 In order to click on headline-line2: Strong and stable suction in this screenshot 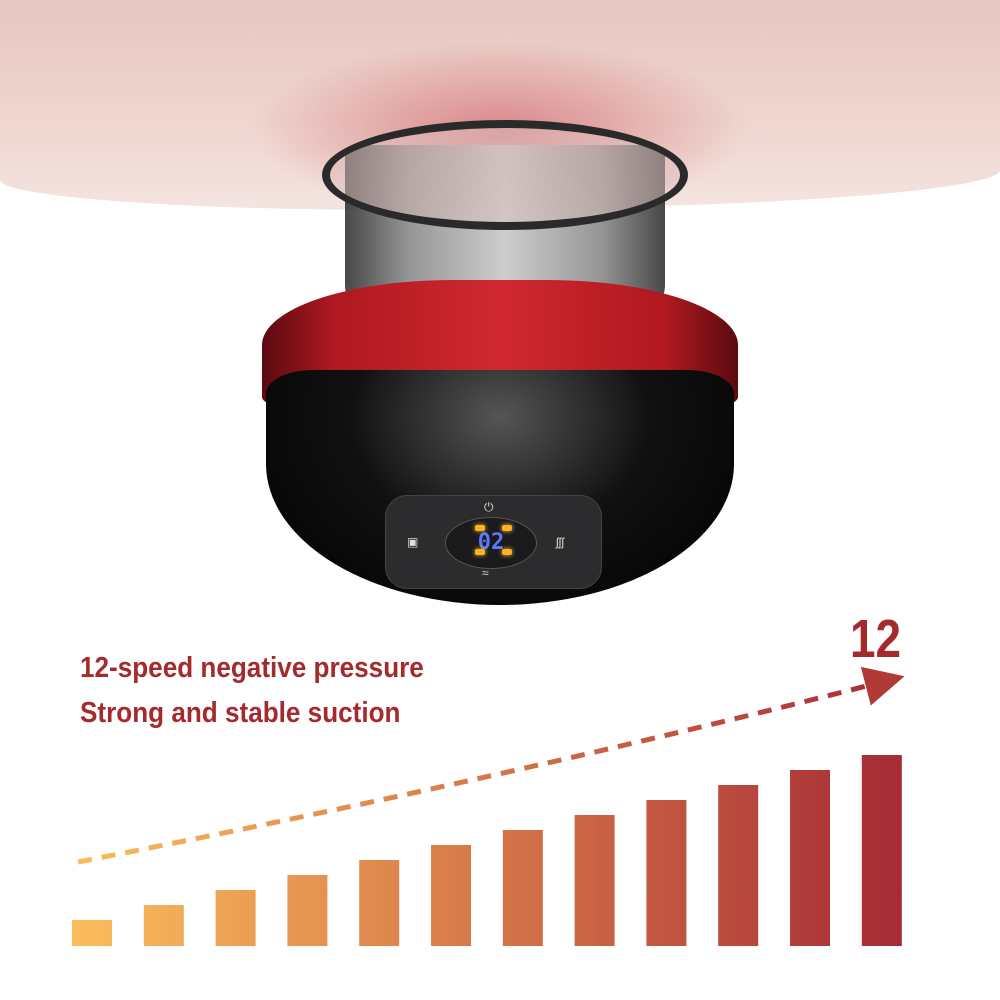, I will do `click(240, 713)`.